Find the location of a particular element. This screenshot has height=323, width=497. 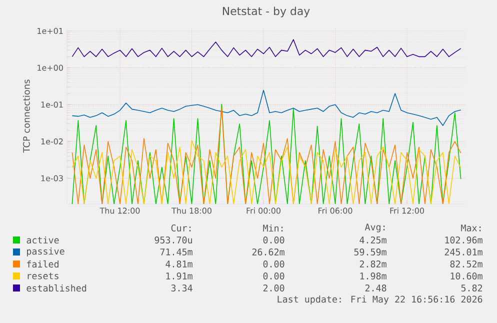

legend-label: resets is located at coordinates (43, 276).